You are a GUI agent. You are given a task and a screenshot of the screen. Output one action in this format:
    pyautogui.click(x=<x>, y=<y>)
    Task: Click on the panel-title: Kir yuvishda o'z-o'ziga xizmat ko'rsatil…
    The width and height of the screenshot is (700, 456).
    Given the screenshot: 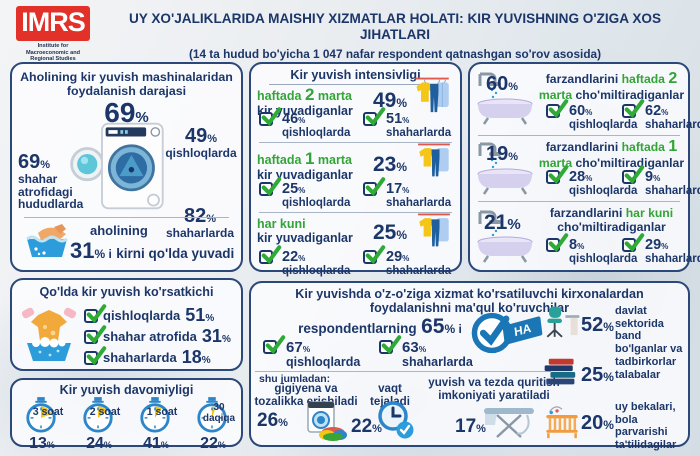 What is the action you would take?
    pyautogui.click(x=469, y=301)
    